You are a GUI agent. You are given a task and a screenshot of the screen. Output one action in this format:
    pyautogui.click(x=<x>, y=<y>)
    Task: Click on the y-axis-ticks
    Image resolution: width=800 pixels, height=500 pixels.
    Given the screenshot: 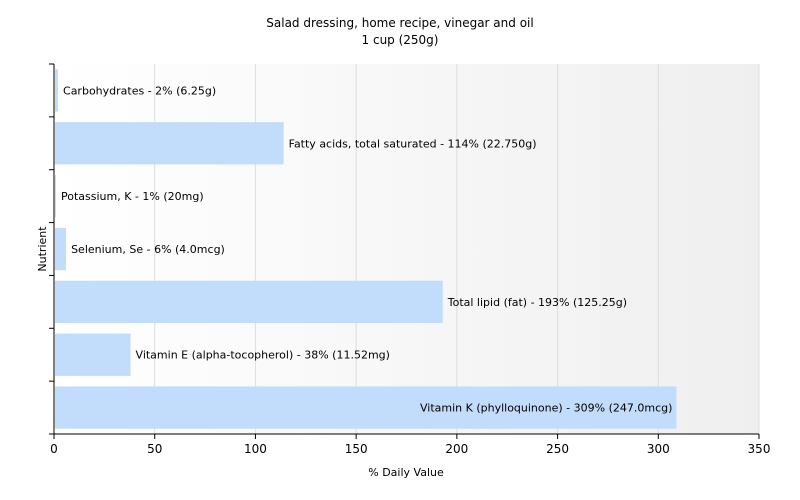 What is the action you would take?
    pyautogui.click(x=51, y=249)
    